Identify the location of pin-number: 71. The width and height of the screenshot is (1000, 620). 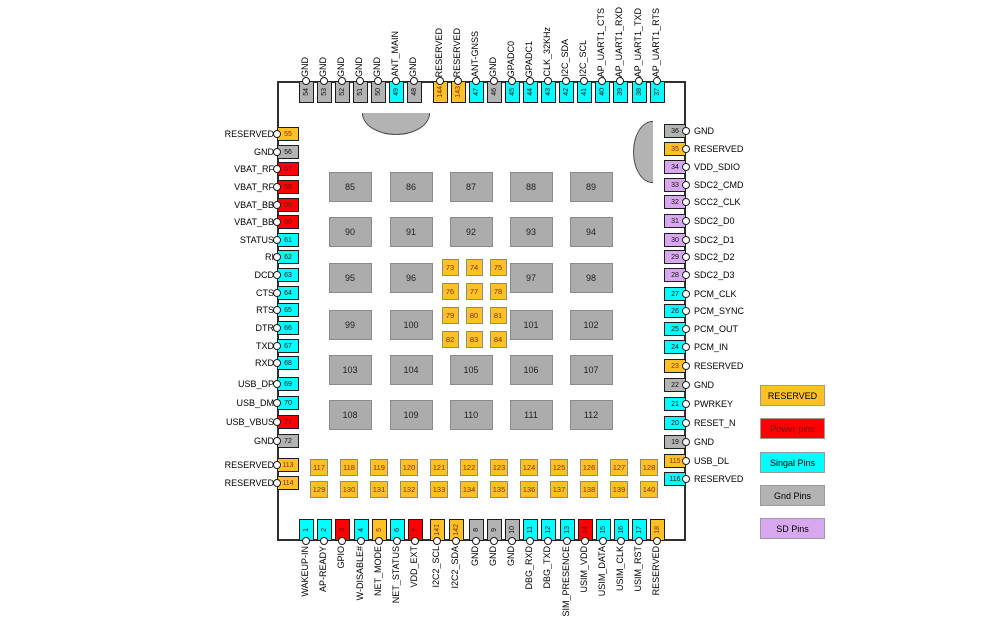
(288, 422).